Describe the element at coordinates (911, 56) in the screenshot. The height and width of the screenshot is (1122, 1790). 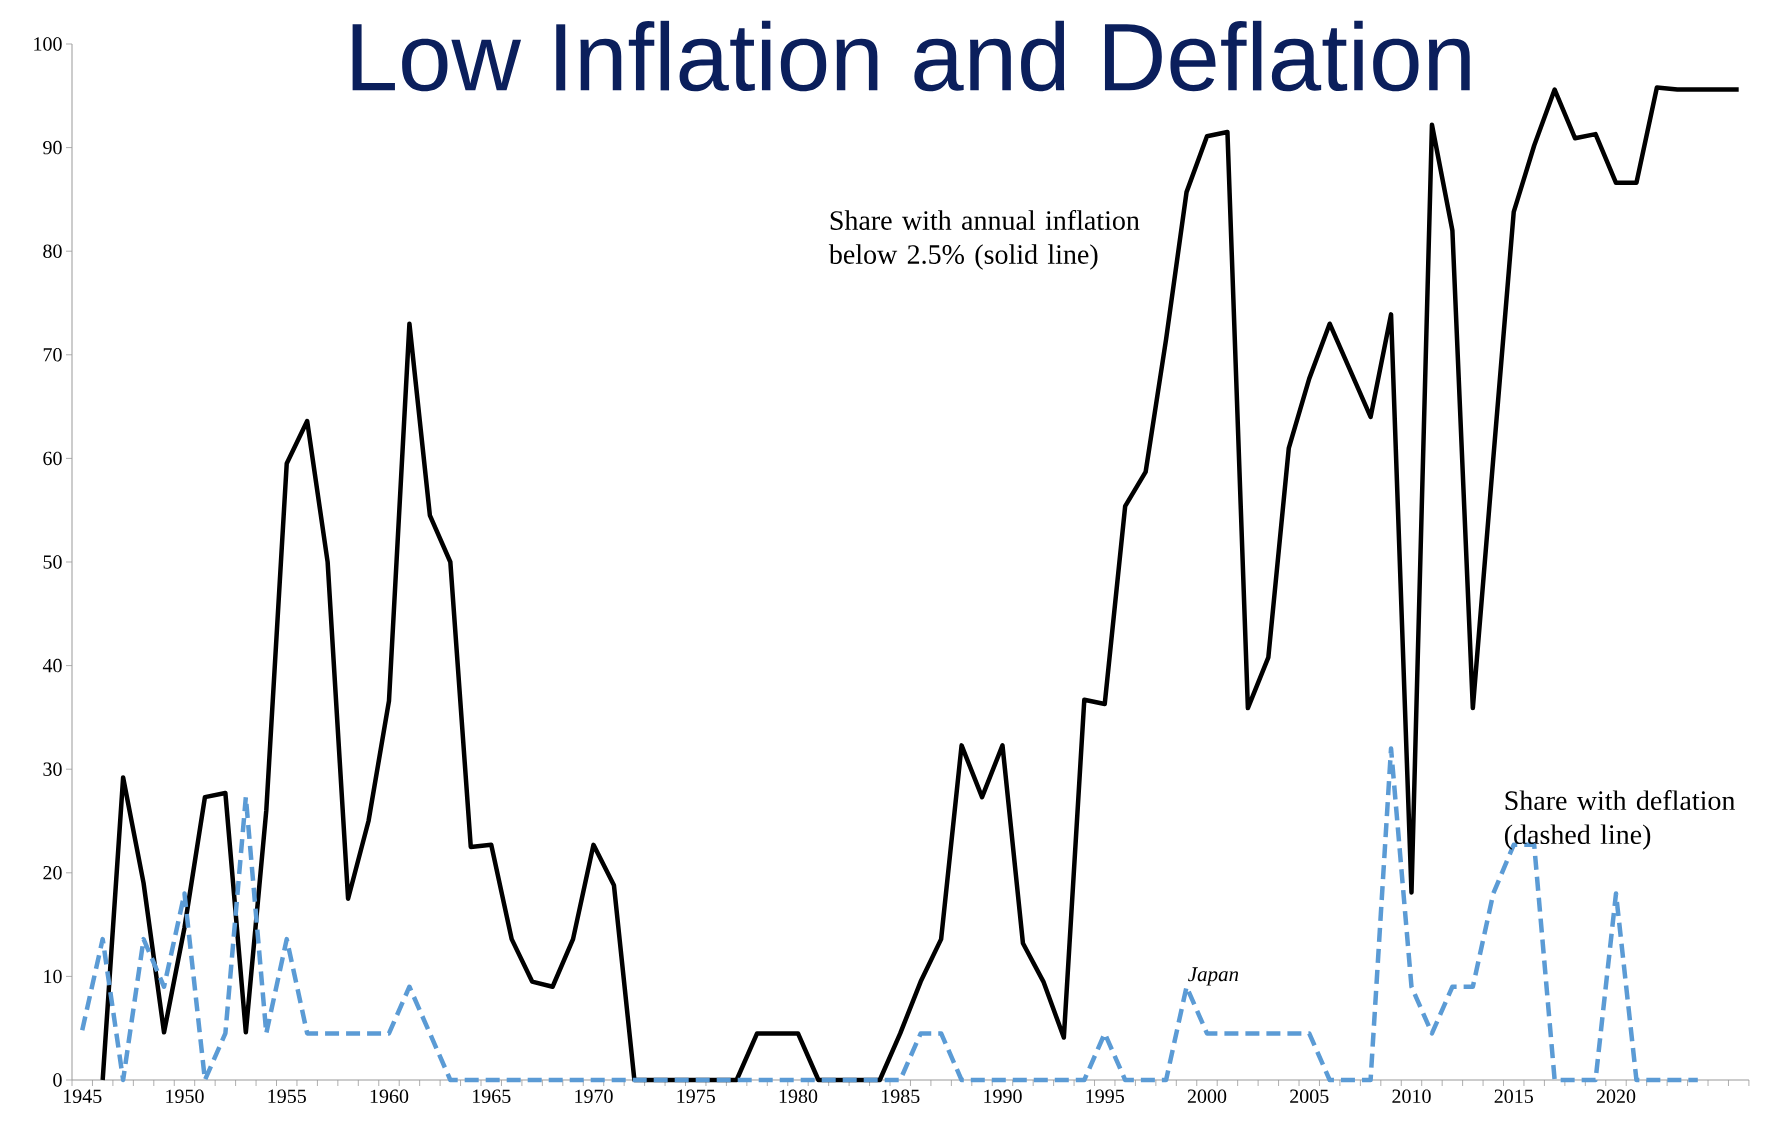
I see `chart-title: Low Inflation and Deflation` at that location.